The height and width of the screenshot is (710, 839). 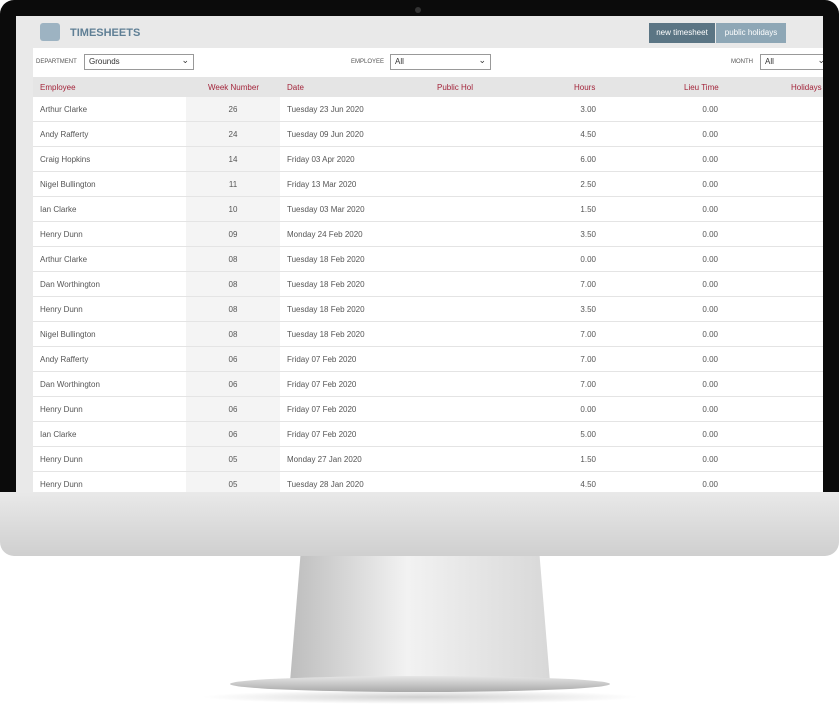 What do you see at coordinates (420, 684) in the screenshot?
I see `monitor-base` at bounding box center [420, 684].